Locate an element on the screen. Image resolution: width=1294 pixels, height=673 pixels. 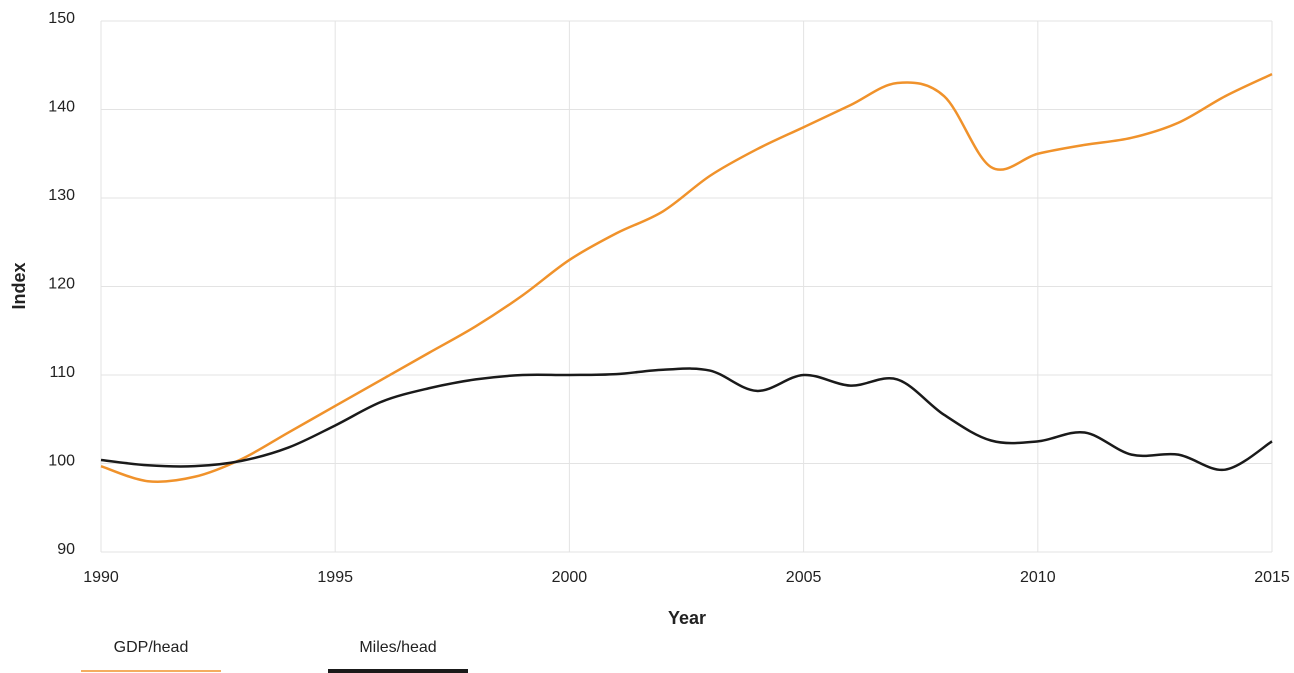
y-tick-label: 150 is located at coordinates (61, 18).